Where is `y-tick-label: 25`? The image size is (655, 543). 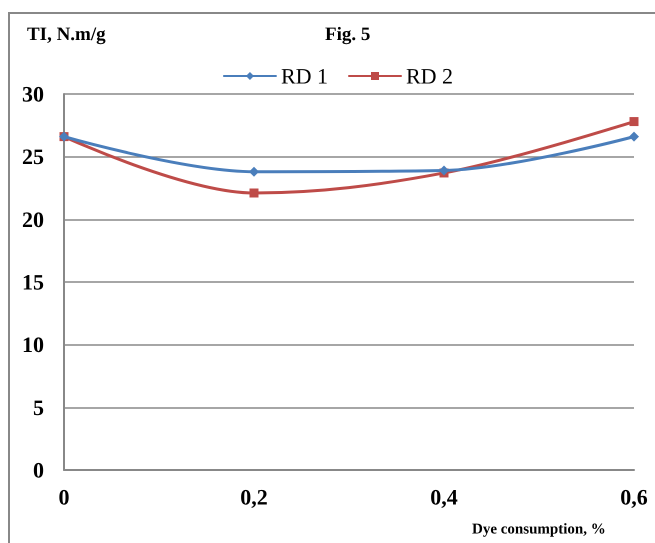
y-tick-label: 25 is located at coordinates (33, 157).